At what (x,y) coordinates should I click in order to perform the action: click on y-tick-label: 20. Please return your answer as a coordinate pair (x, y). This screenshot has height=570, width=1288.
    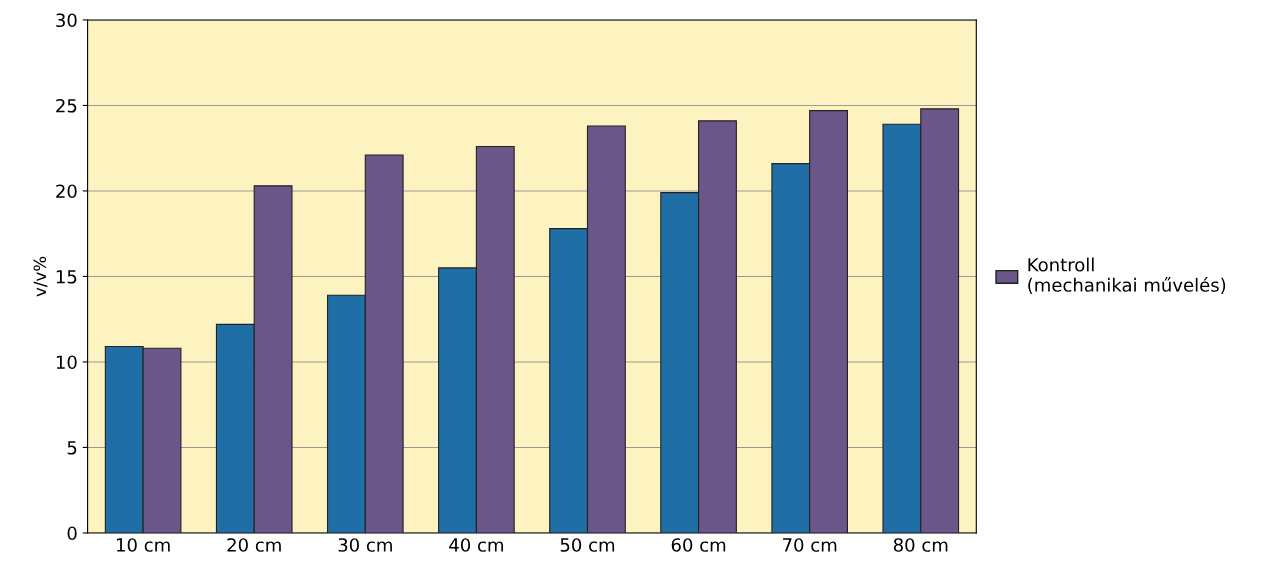
    Looking at the image, I should click on (66, 191).